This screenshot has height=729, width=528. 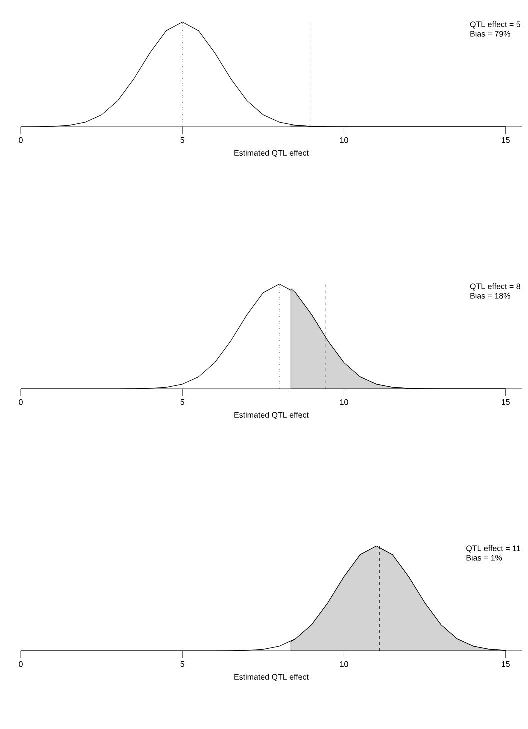 I want to click on annotation: QTL effect = 8, so click(x=495, y=287).